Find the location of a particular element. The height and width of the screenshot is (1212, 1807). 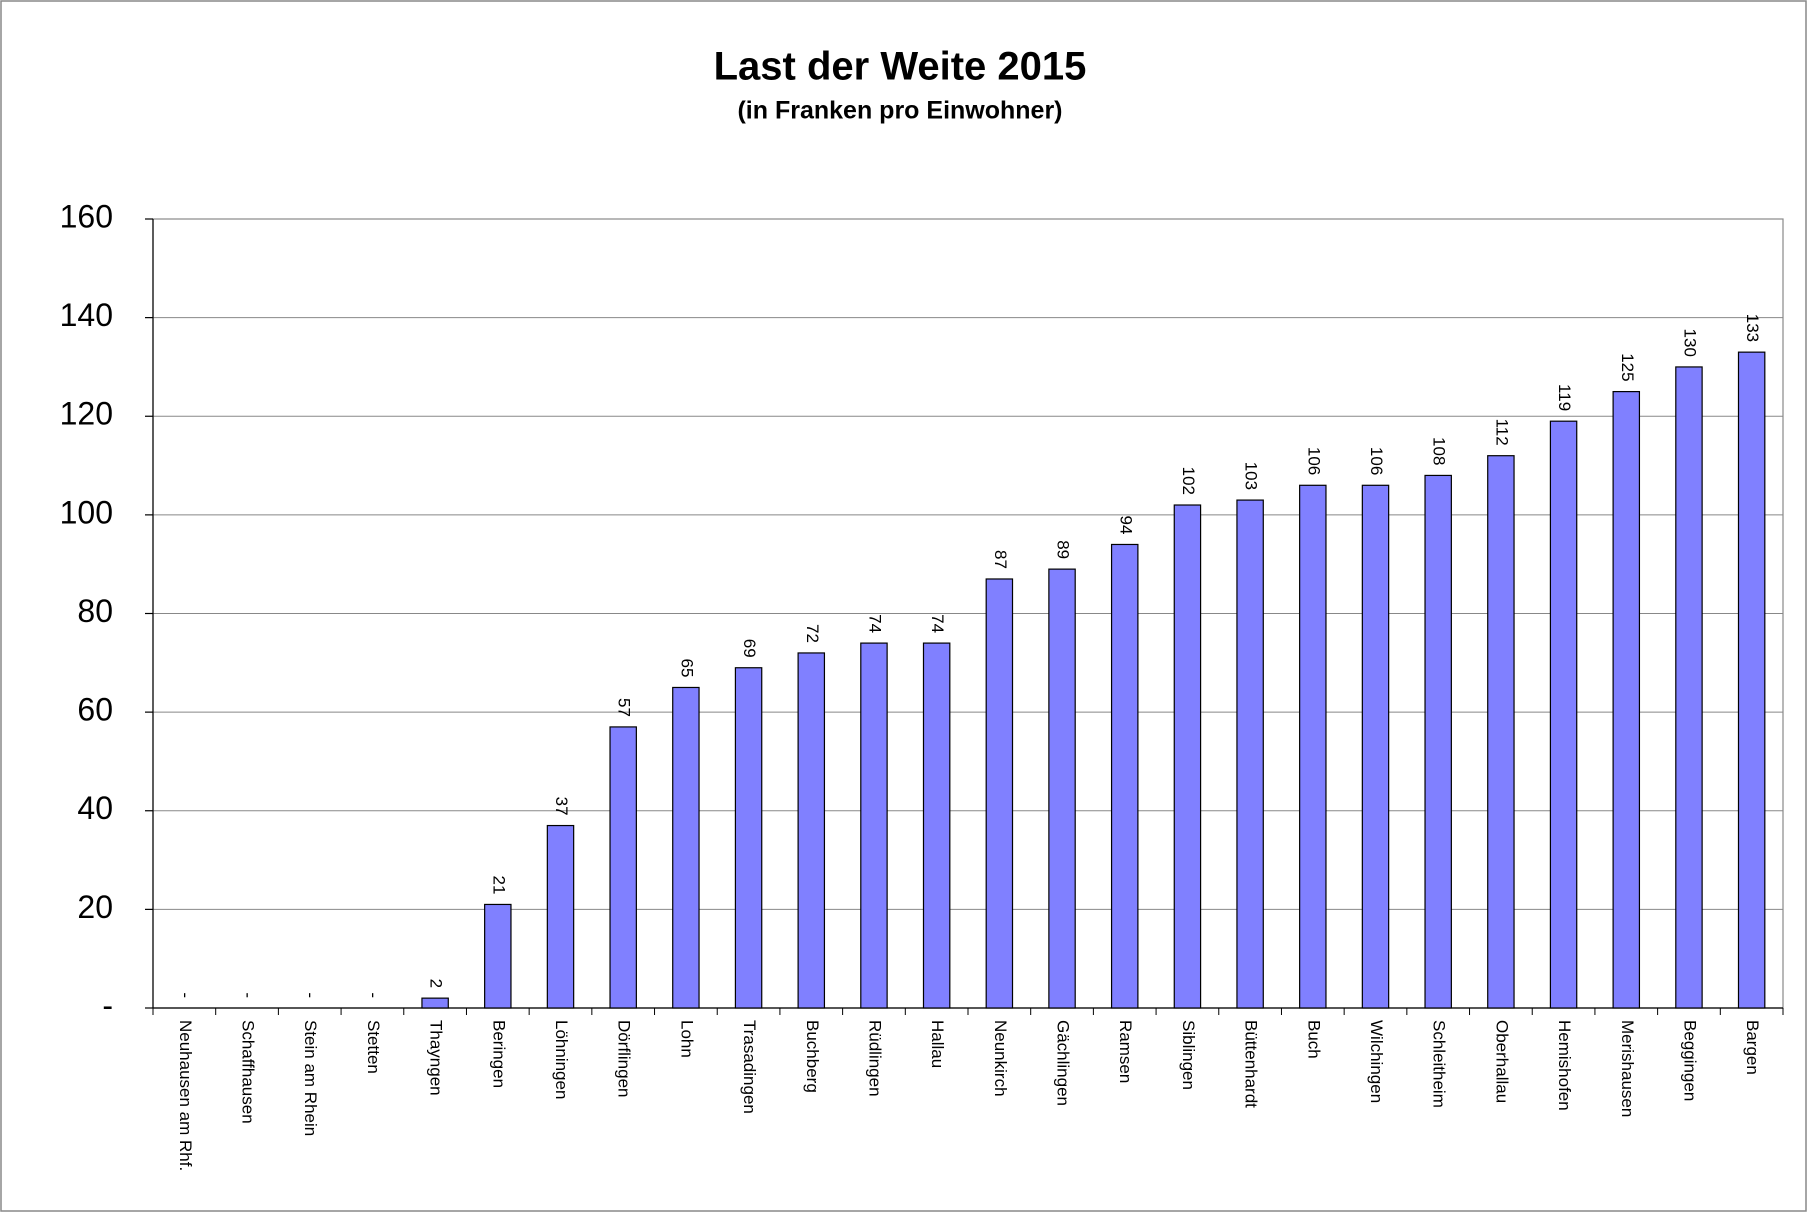

data-label: 87 is located at coordinates (1000, 559).